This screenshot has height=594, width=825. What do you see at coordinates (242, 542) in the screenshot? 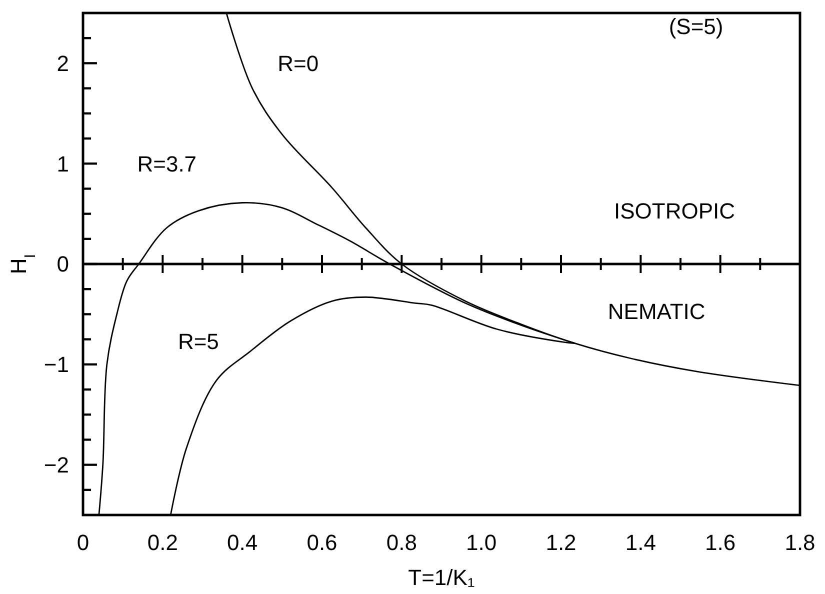
I see `x-tick-label: 0.4` at bounding box center [242, 542].